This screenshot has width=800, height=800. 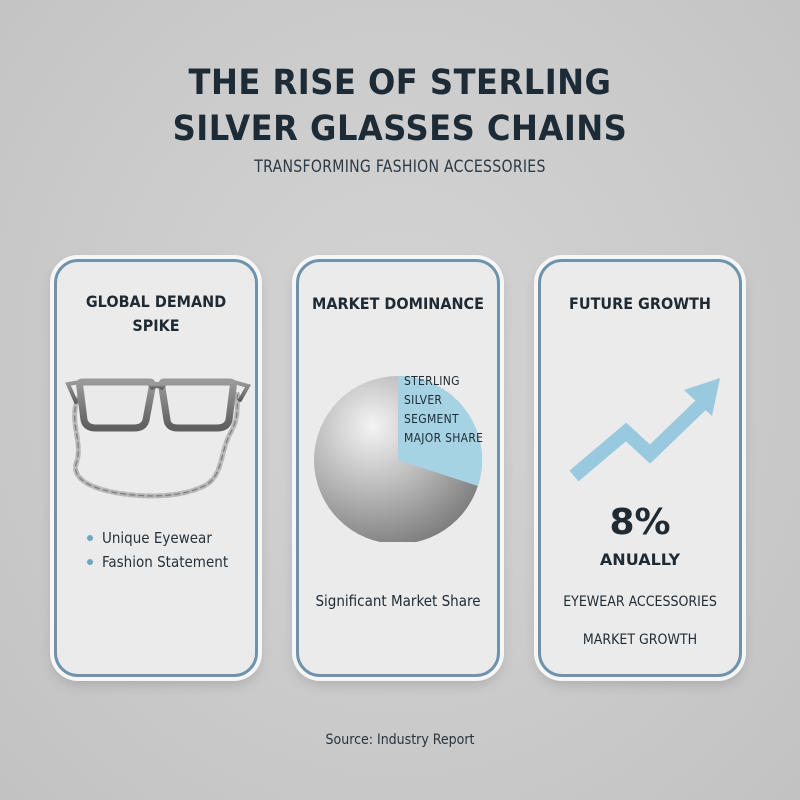 I want to click on growth-description: EYEWEAR ACCESSORIES MARKET GROWTH, so click(x=640, y=612).